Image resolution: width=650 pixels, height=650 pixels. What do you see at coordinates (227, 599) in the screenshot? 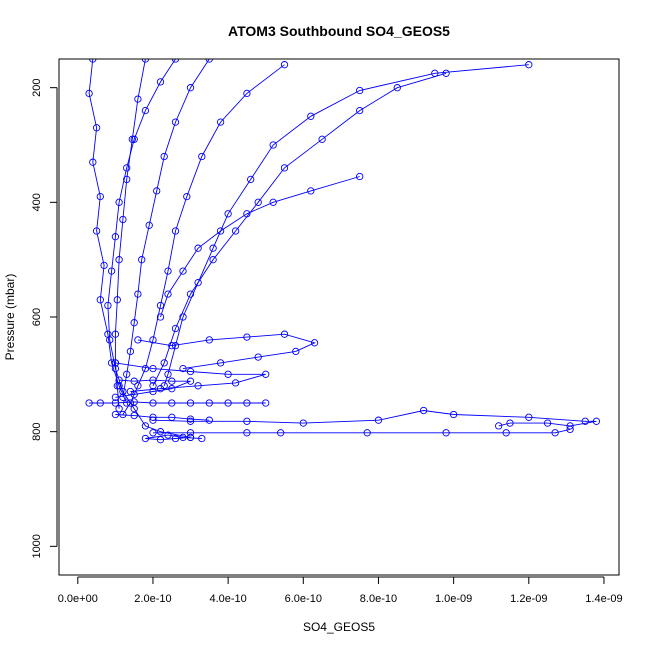
I see `x-tick-label: 4.0e-10` at bounding box center [227, 599].